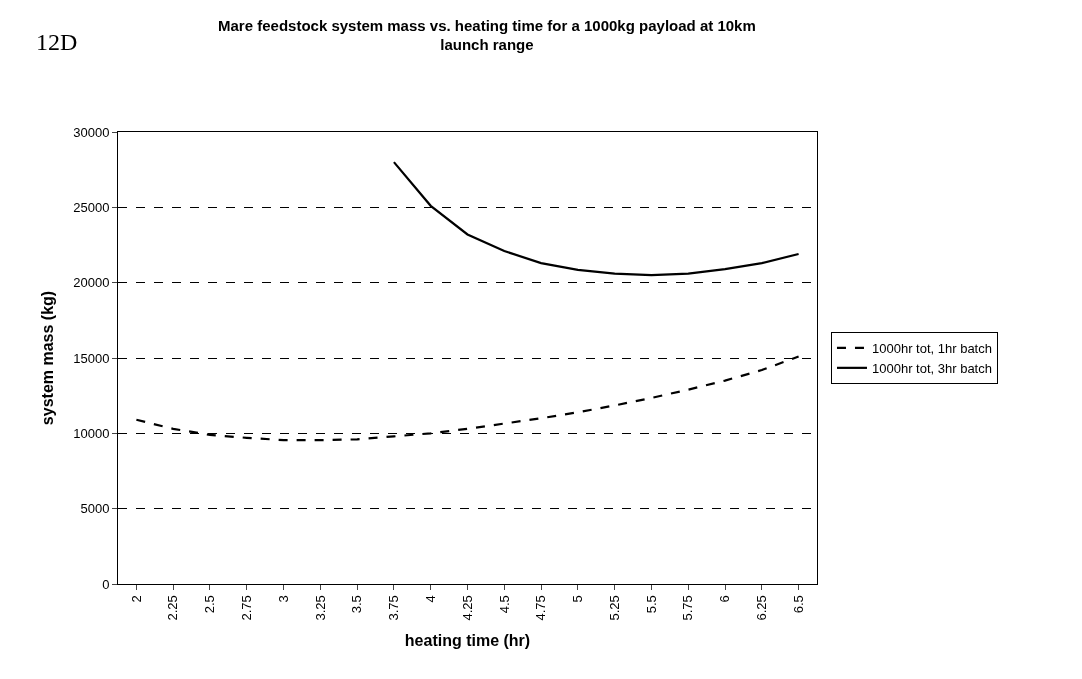 This screenshot has height=679, width=1082. What do you see at coordinates (467, 608) in the screenshot?
I see `x-tick-label: 4.25` at bounding box center [467, 608].